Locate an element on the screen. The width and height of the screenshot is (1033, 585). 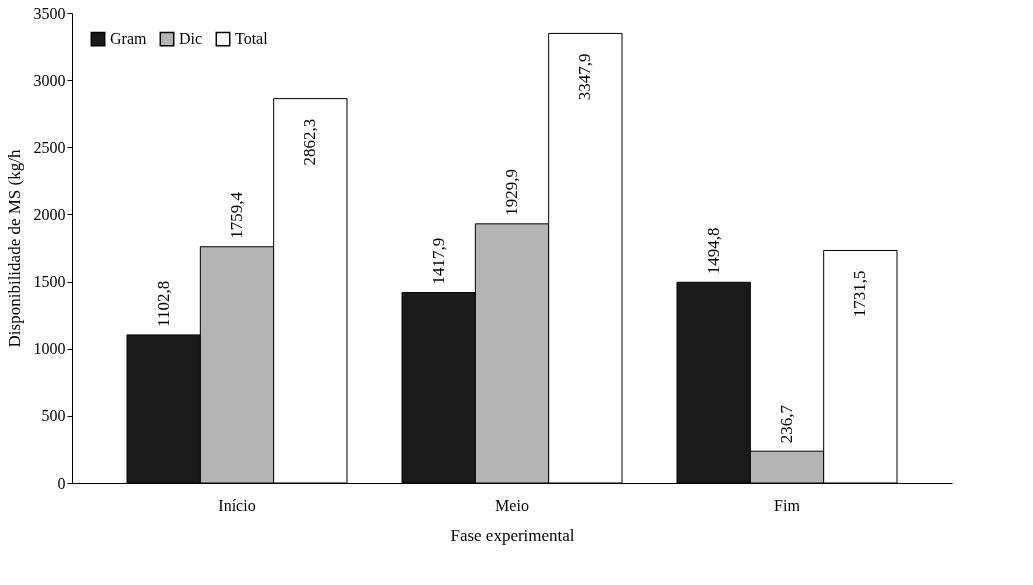
data-label: 3347,9 is located at coordinates (585, 77).